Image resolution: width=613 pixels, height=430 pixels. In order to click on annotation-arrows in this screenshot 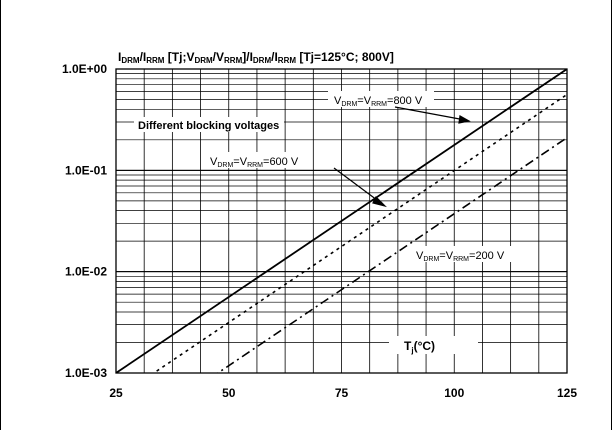, I will do `click(402, 157)`.